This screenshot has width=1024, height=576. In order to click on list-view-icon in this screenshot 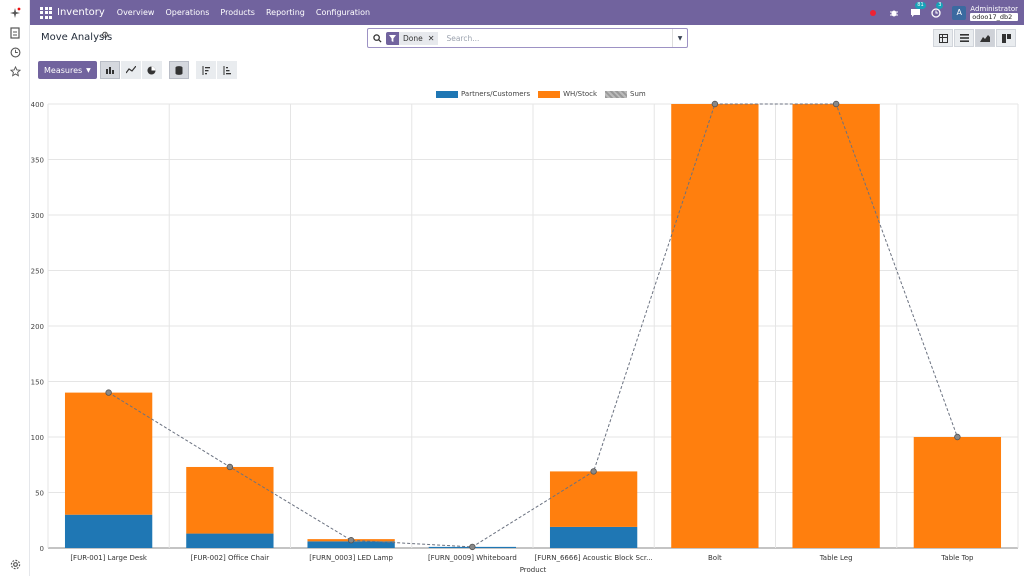, I will do `click(964, 38)`.